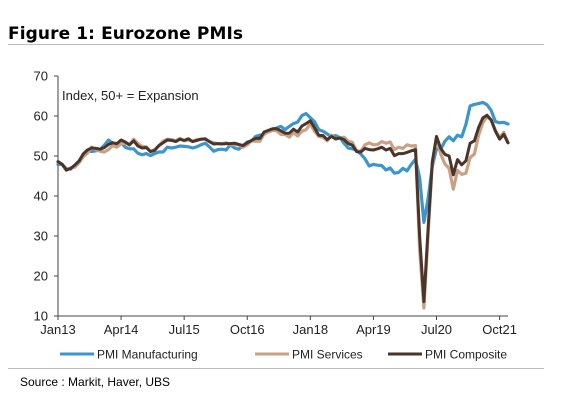  What do you see at coordinates (95, 382) in the screenshot?
I see `source-note: Source : Markit, Haver, UBS` at bounding box center [95, 382].